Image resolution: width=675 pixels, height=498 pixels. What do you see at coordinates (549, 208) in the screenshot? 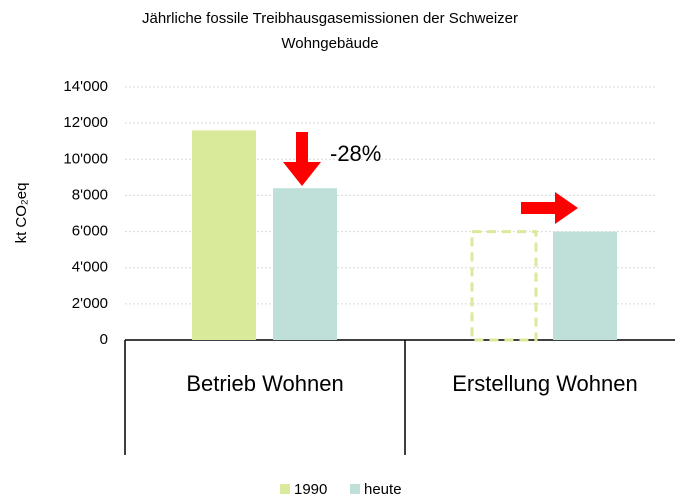
I see `arrow-right` at bounding box center [549, 208].